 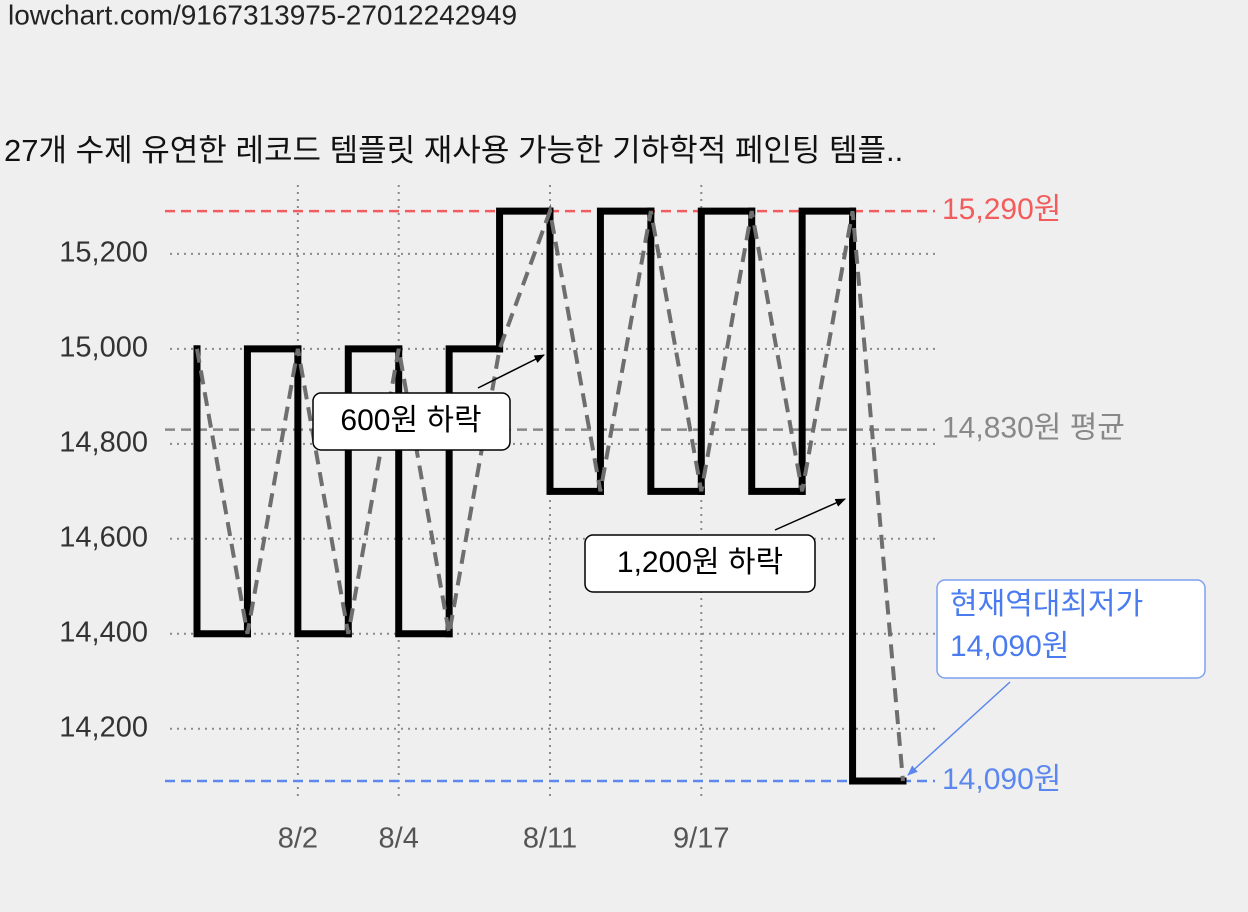 What do you see at coordinates (1009, 646) in the screenshot?
I see `annotation-text: 14,090원` at bounding box center [1009, 646].